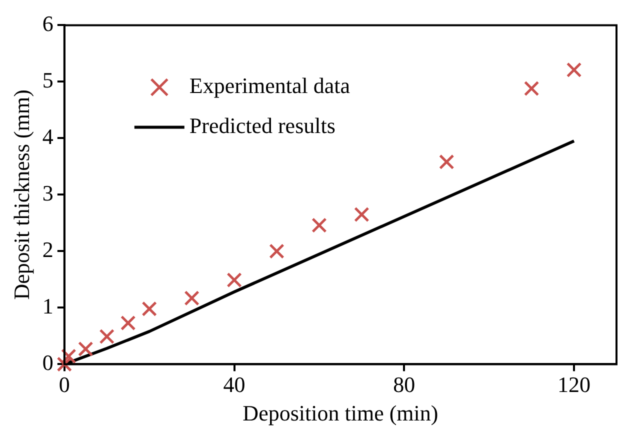 This screenshot has height=435, width=636. Describe the element at coordinates (21, 195) in the screenshot. I see `y-axis-title: Deposit thickness (mm)` at that location.